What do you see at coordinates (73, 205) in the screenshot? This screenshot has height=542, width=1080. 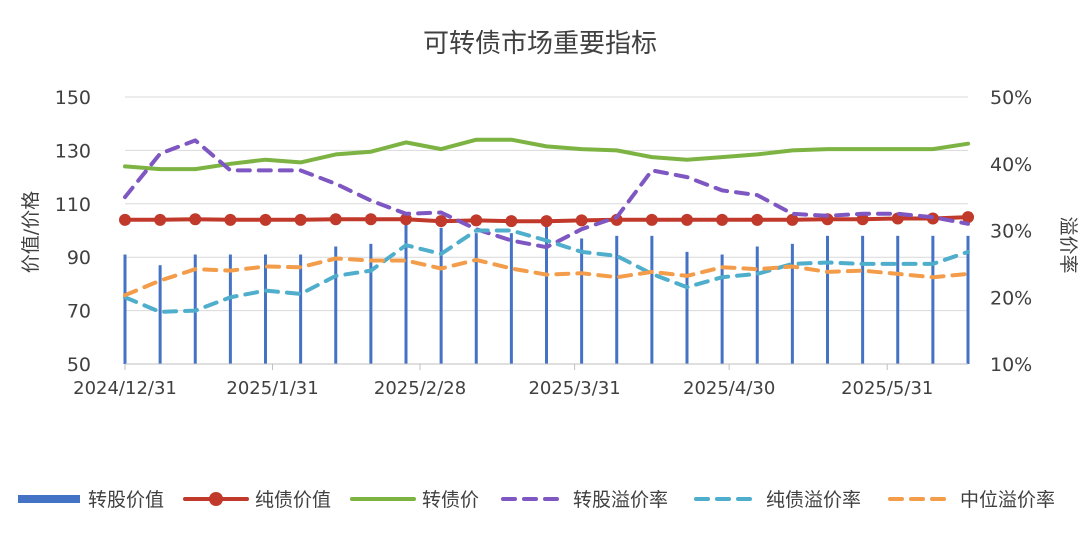 I see `left-tick-label: 110` at bounding box center [73, 205].